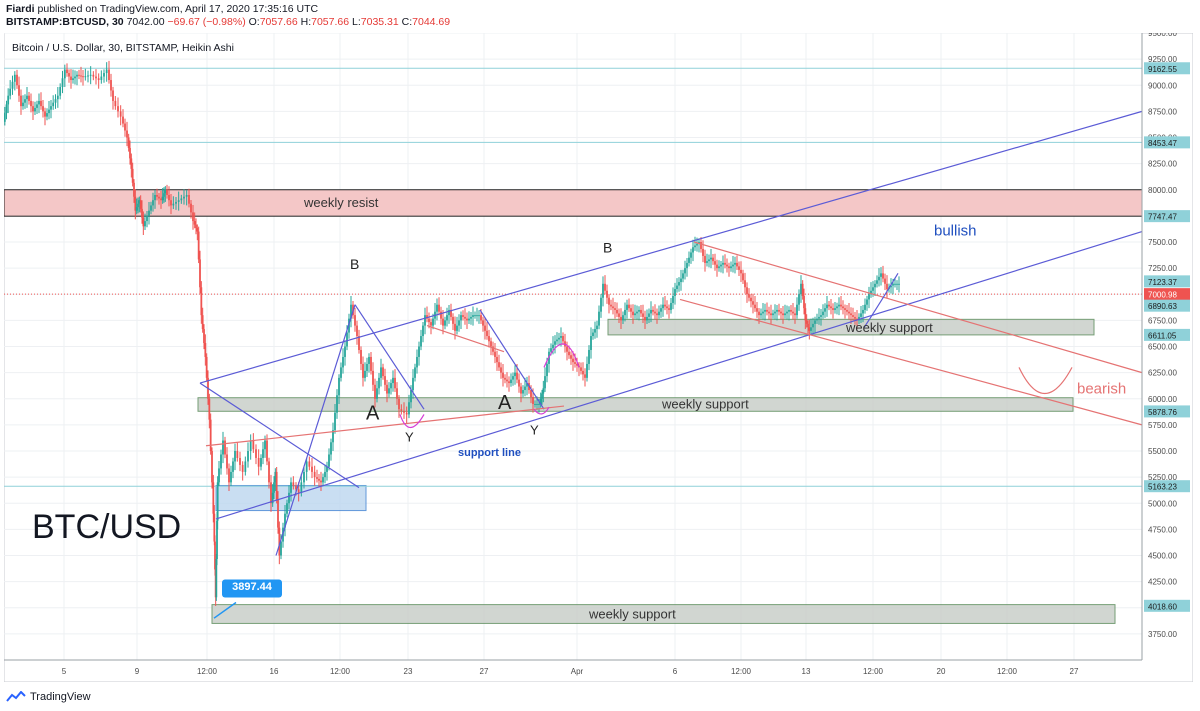 This screenshot has height=711, width=1200. I want to click on price-axis-badge-text: 6611.05, so click(1162, 335).